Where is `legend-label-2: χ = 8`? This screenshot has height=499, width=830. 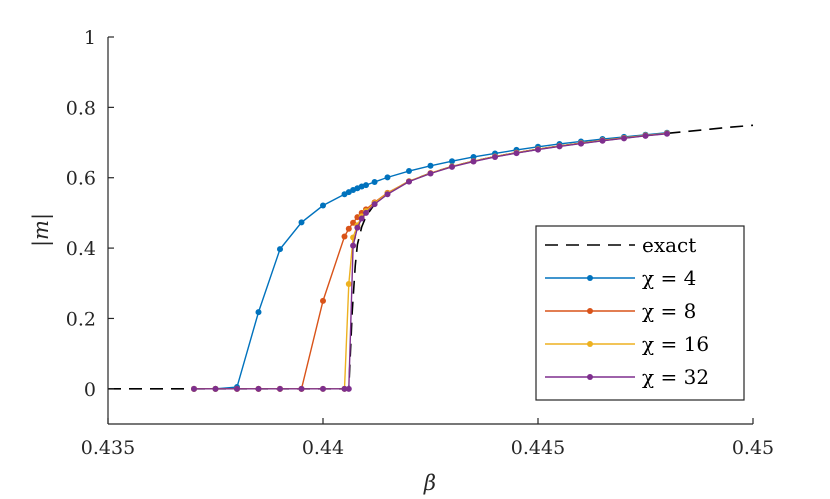
legend-label-2: χ = 8 is located at coordinates (669, 311).